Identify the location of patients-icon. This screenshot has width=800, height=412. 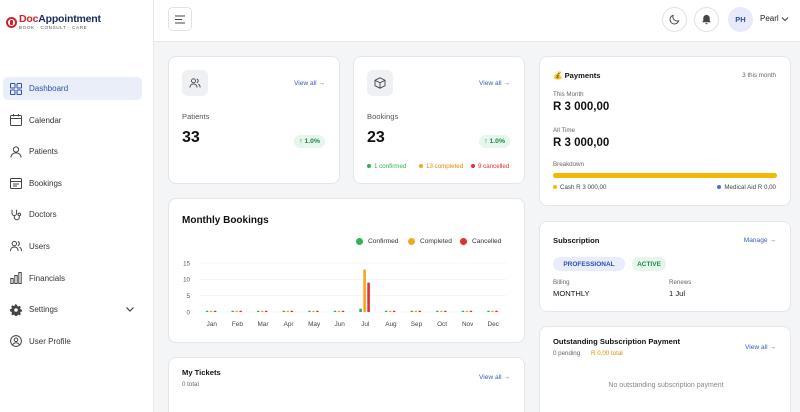
(16, 152).